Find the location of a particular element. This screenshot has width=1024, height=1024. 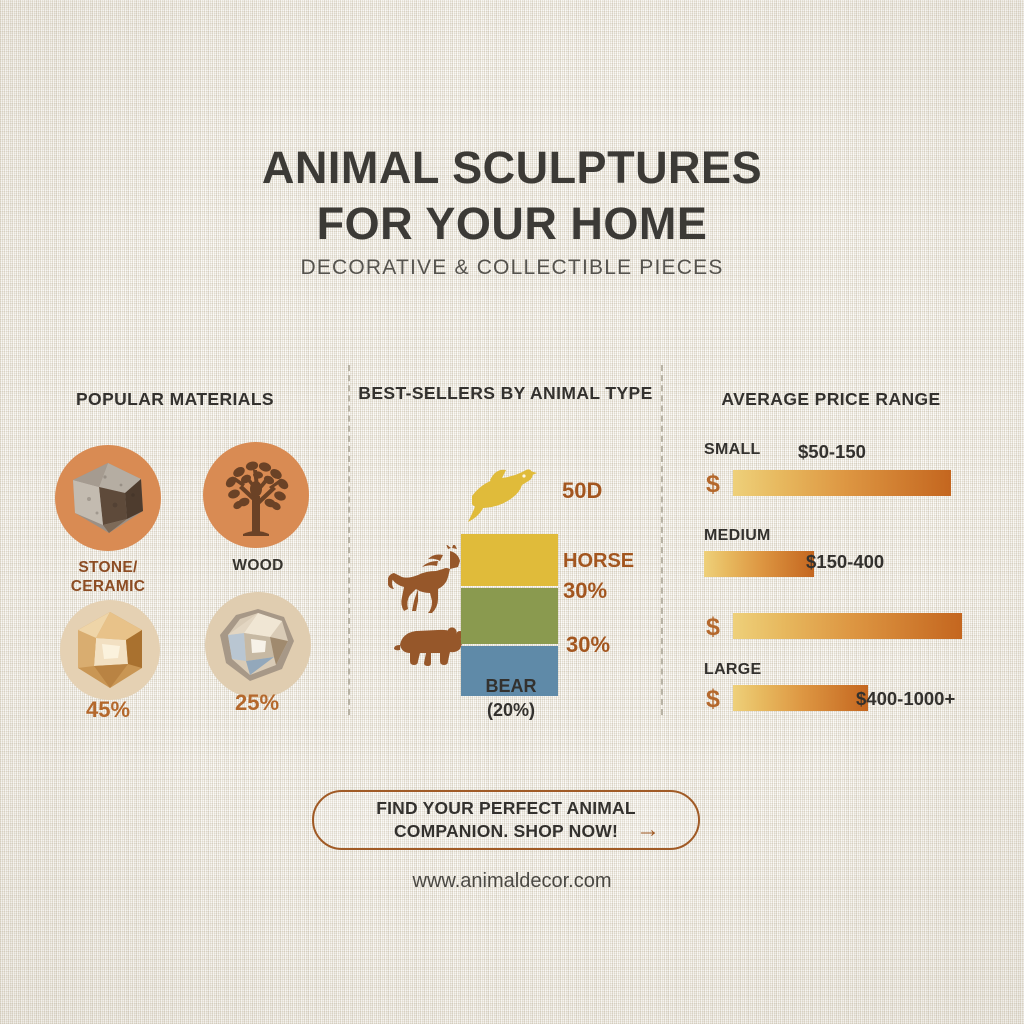

material-circle-stone is located at coordinates (108, 498).